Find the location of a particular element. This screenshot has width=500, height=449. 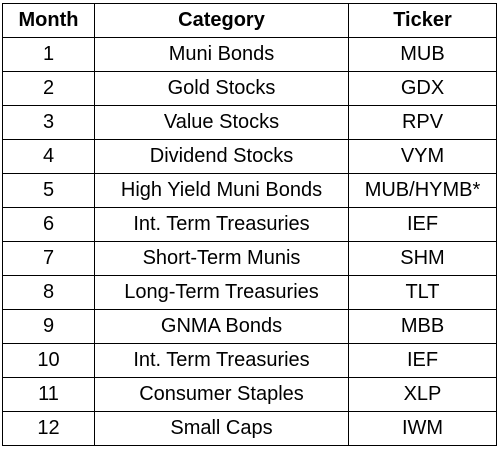

table-row: 8 Long-Term Treasuries TLT is located at coordinates (249, 292).